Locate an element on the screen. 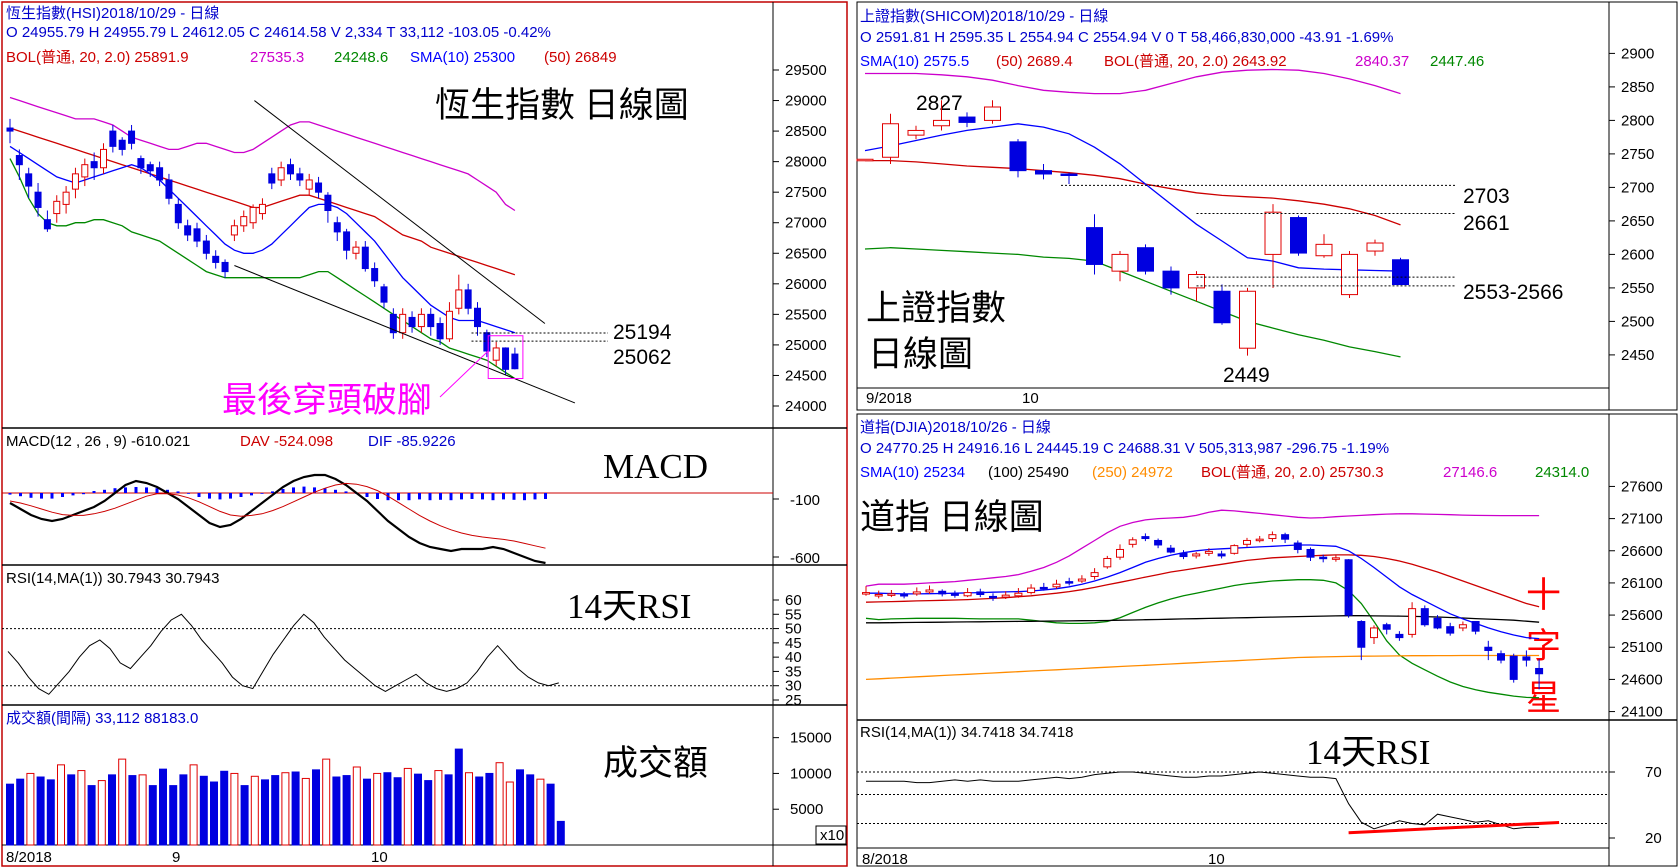 Image resolution: width=1679 pixels, height=868 pixels. shc-ytick-label: 2700 is located at coordinates (1637, 187).